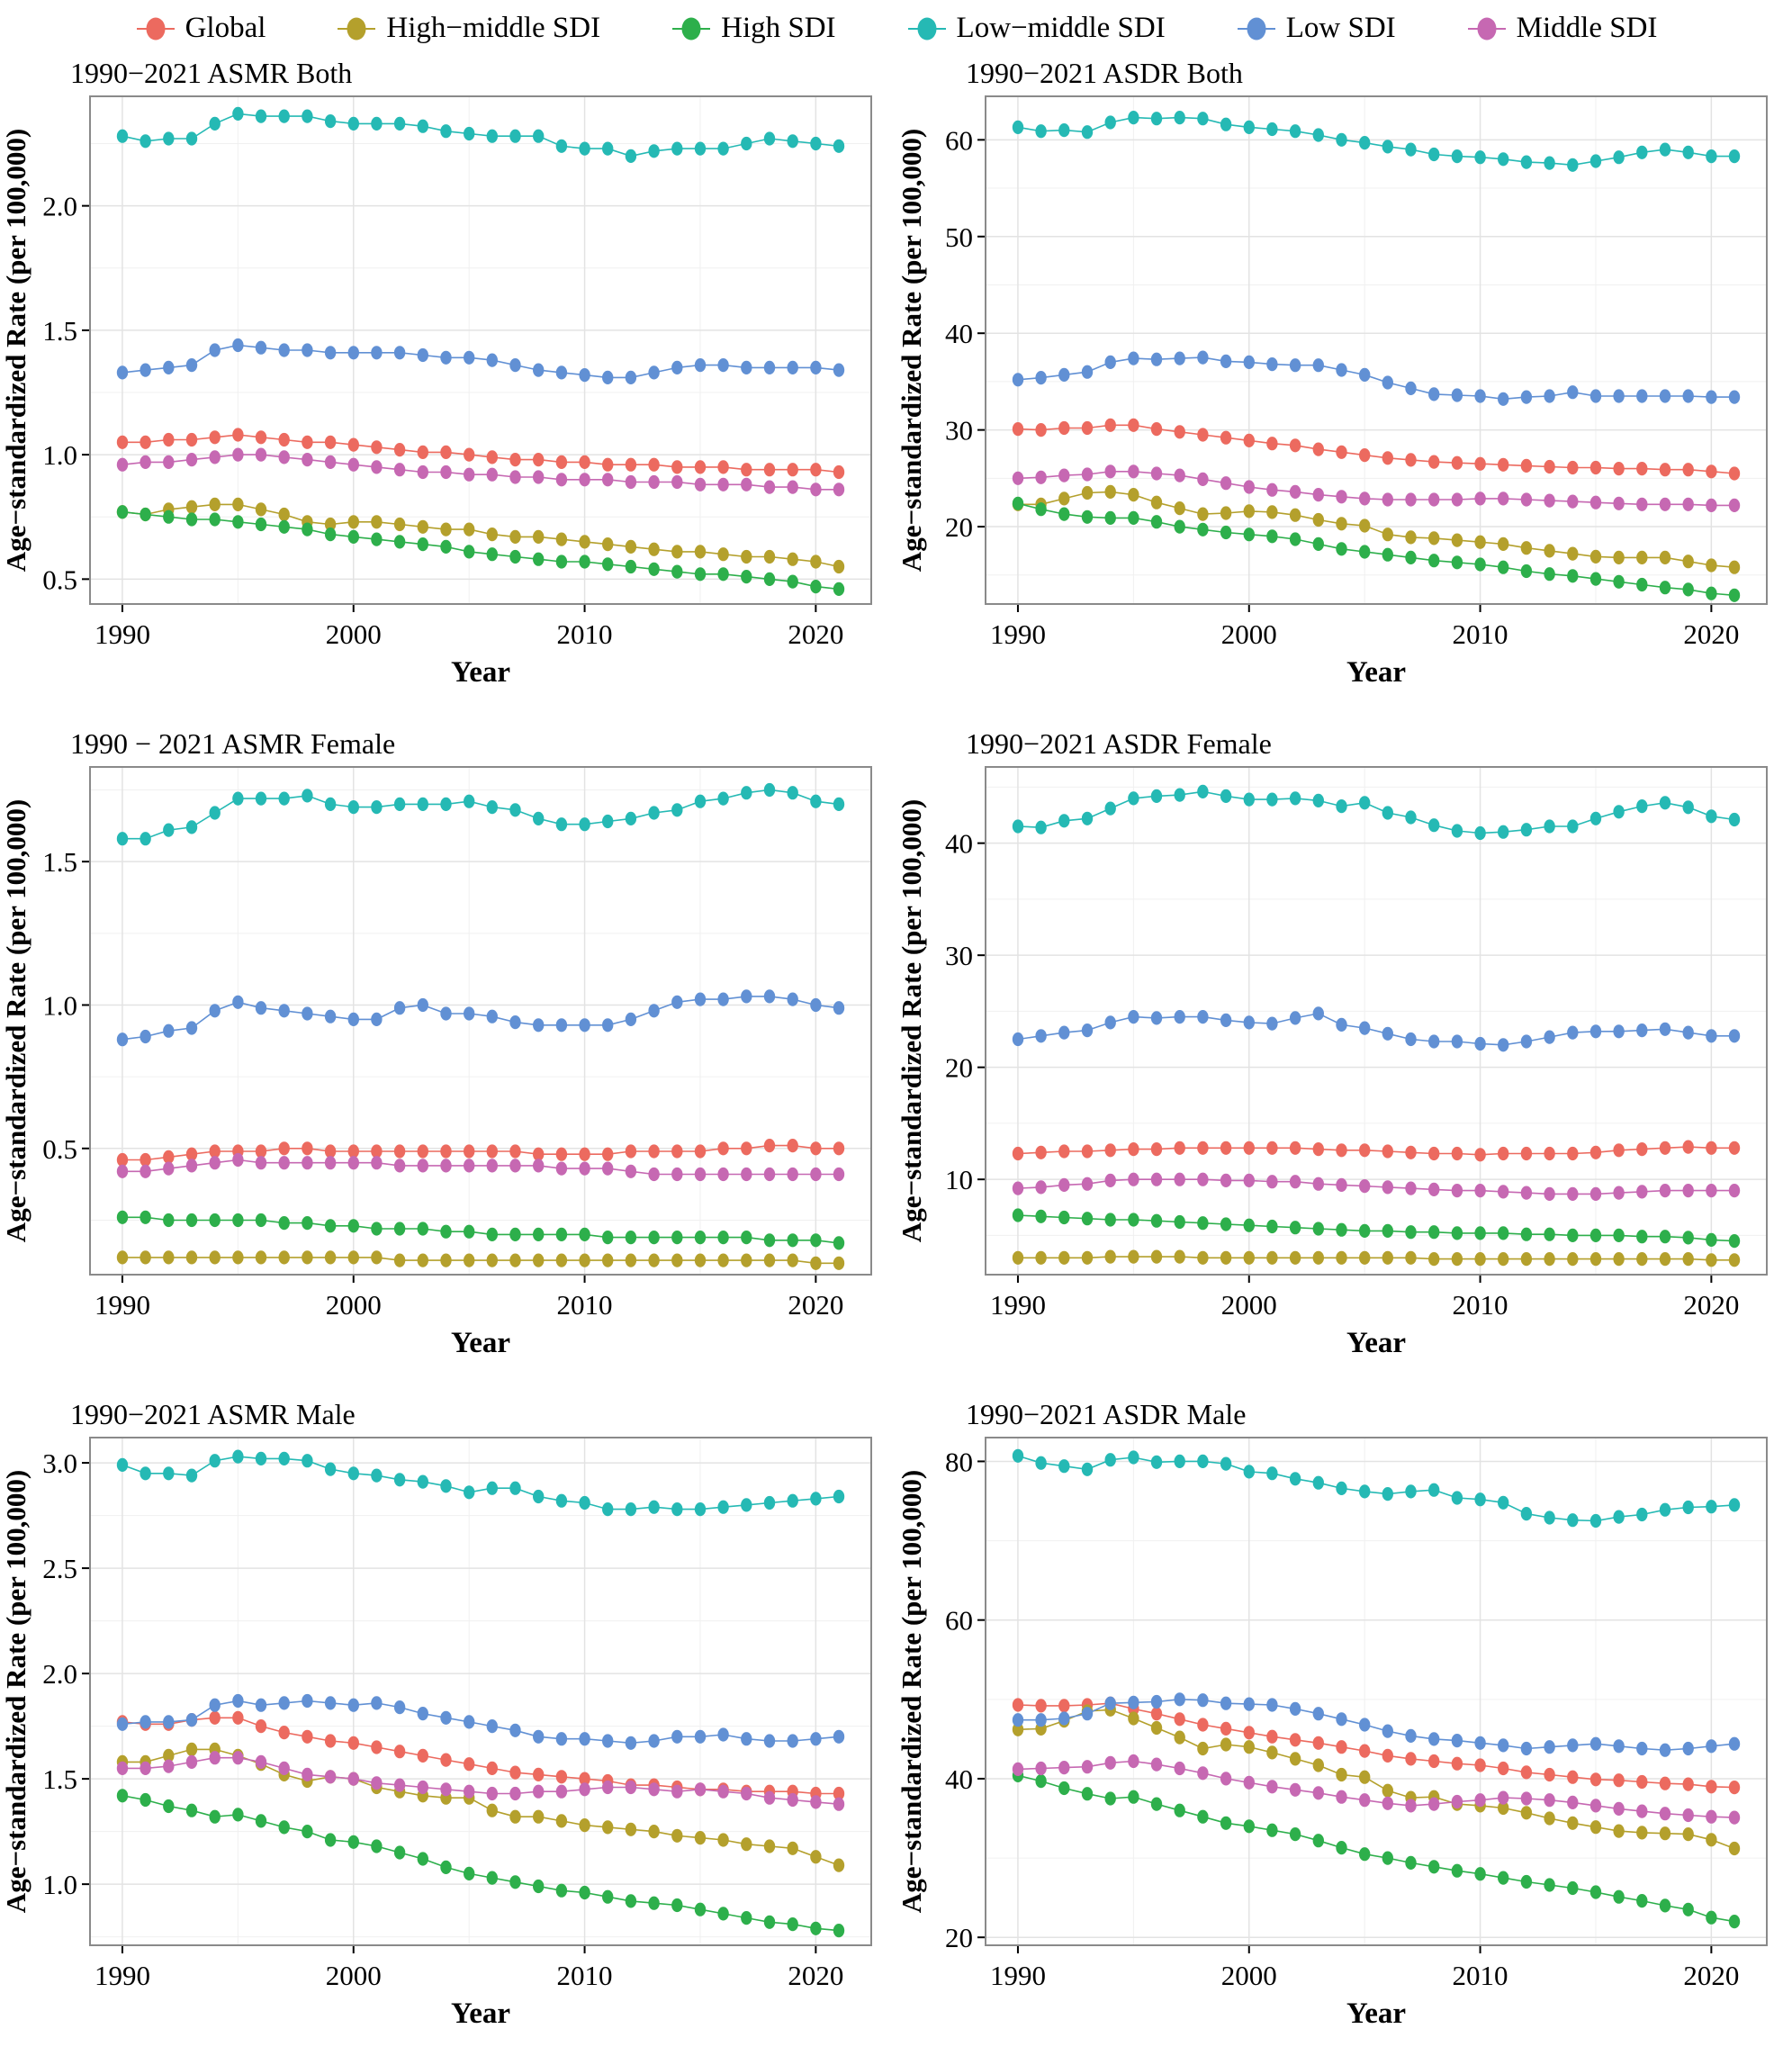 The height and width of the screenshot is (2065, 1792). What do you see at coordinates (16, 1692) in the screenshot?
I see `y-axis-label: Age−standardized Rate (per 100,000)` at bounding box center [16, 1692].